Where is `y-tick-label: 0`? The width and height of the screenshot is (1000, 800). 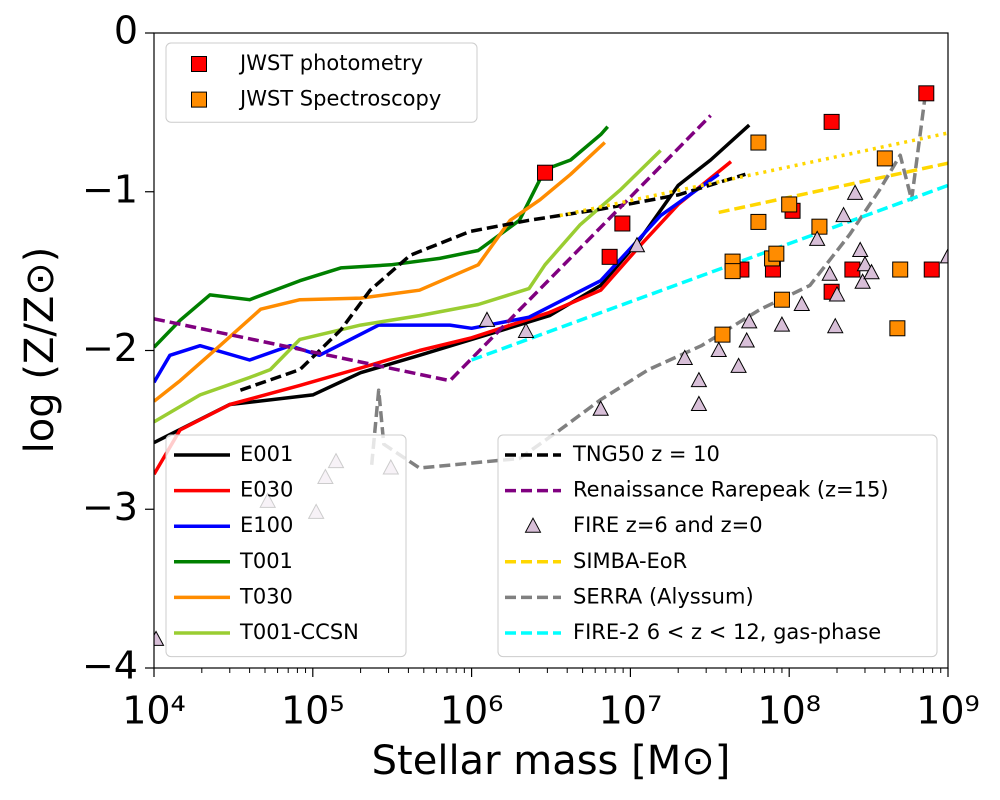
y-tick-label: 0 is located at coordinates (126, 31).